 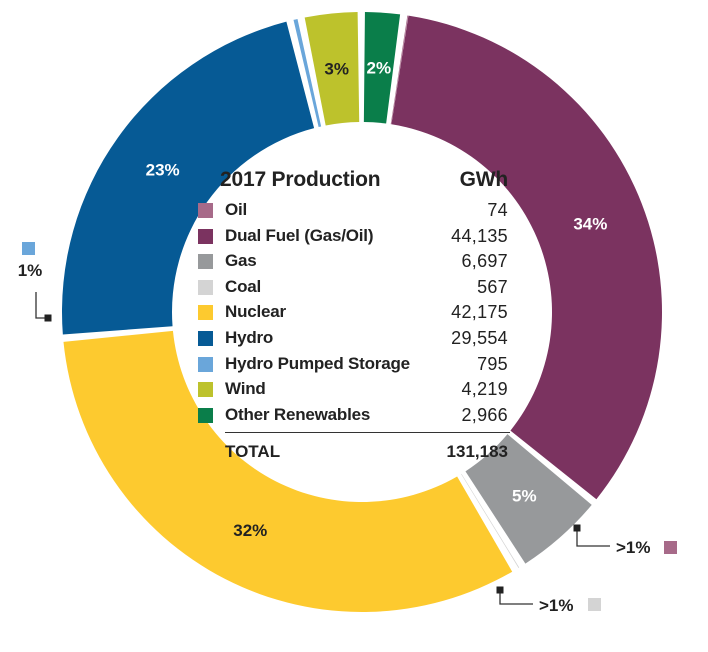 I want to click on slice-gas, so click(x=528, y=499).